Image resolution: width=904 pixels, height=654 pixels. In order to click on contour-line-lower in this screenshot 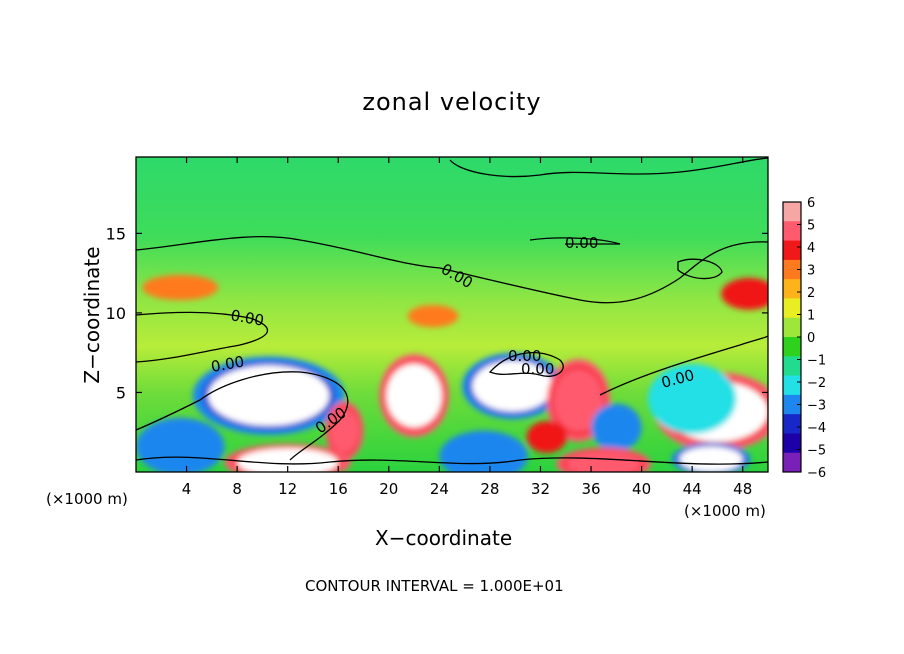, I will do `click(242, 416)`.